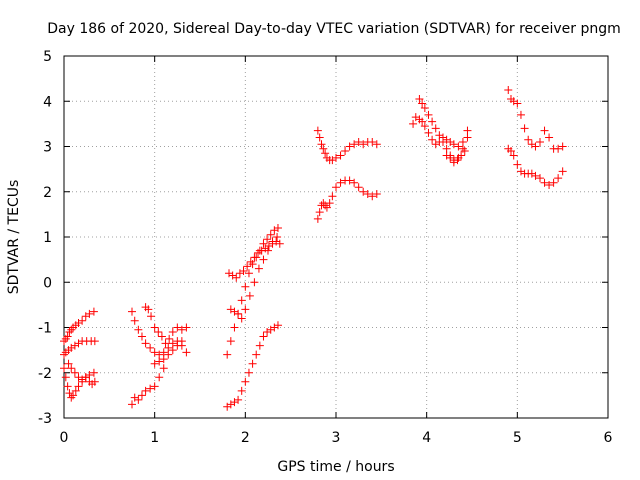 This screenshot has width=640, height=480. Describe the element at coordinates (64, 438) in the screenshot. I see `x-tick-label: 0` at that location.